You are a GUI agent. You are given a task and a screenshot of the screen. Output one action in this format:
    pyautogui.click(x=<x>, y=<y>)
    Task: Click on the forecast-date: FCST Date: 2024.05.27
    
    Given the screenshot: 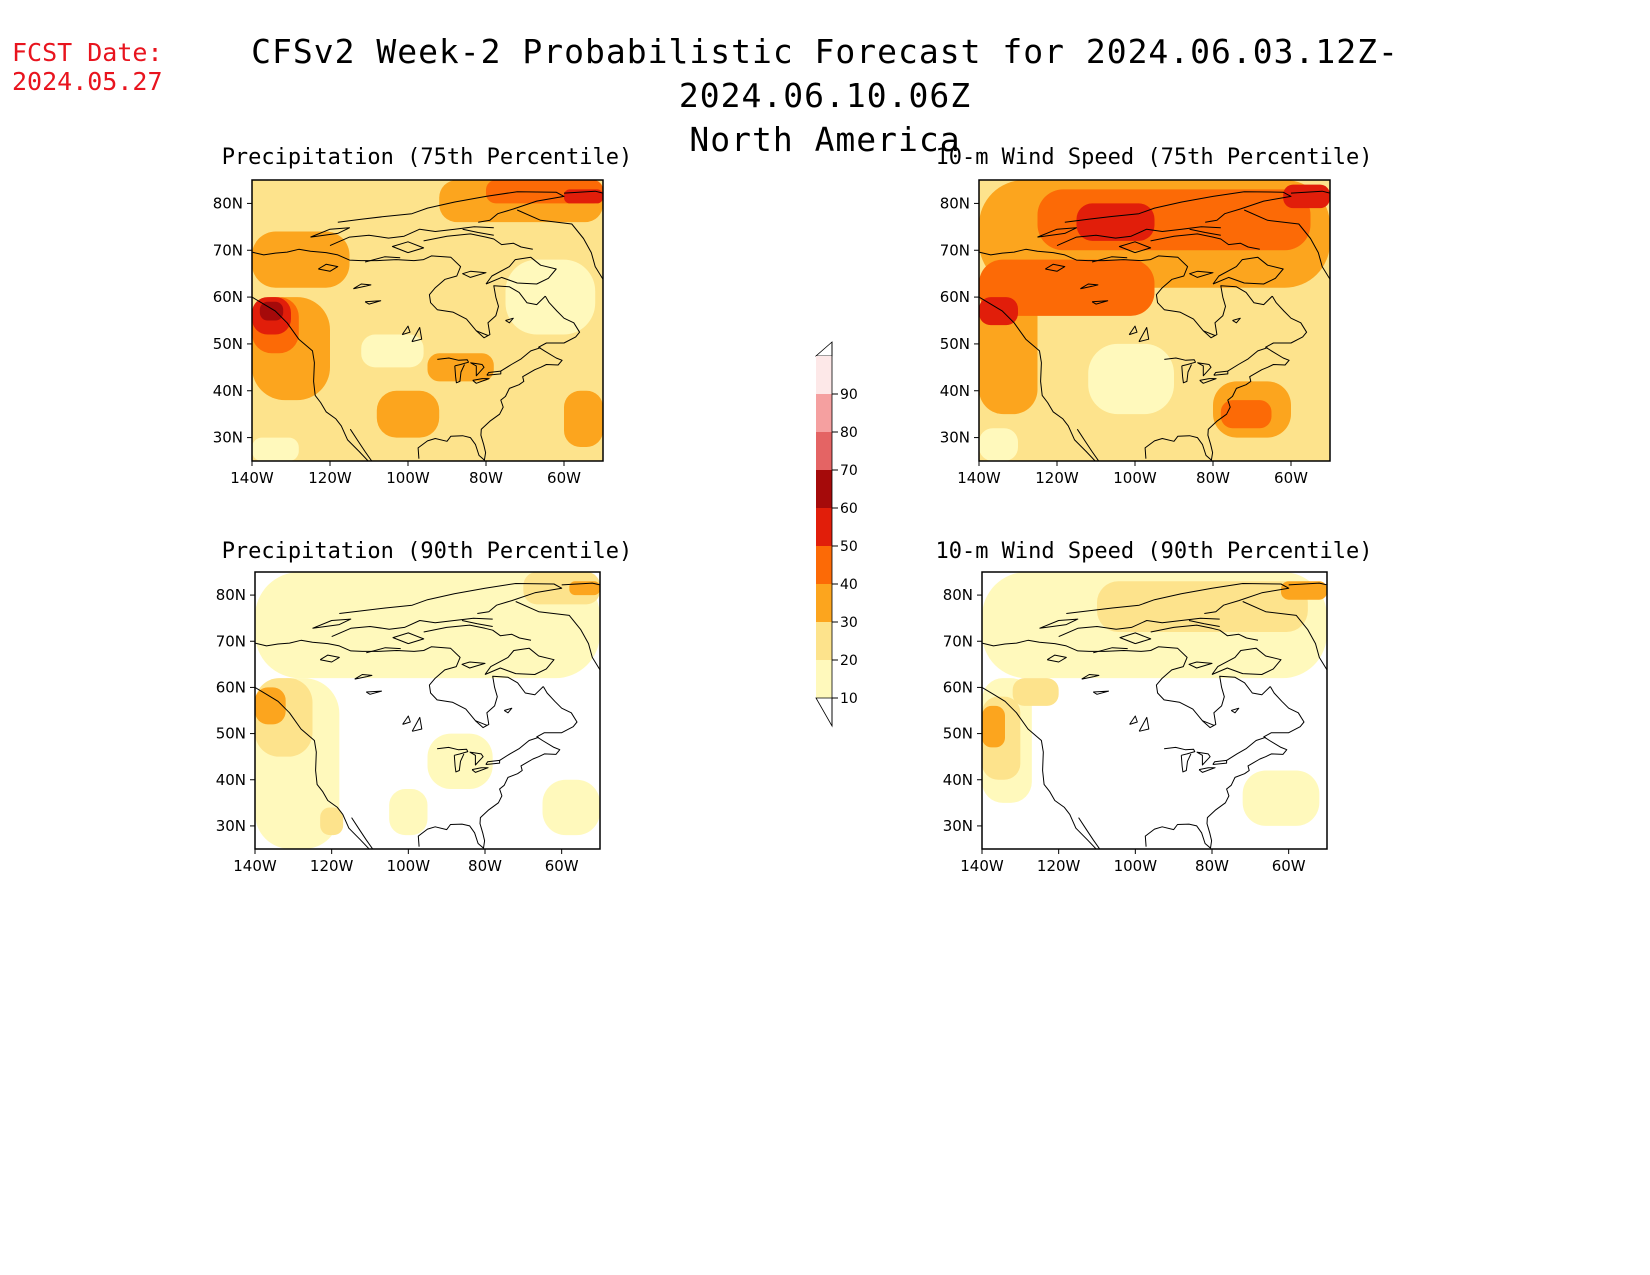 What is the action you would take?
    pyautogui.click(x=87, y=67)
    